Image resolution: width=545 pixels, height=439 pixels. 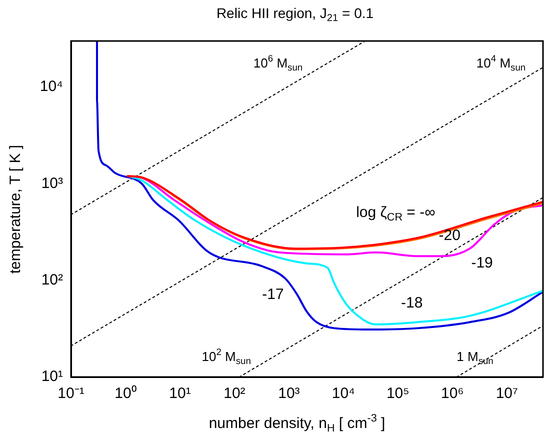 What do you see at coordinates (15, 209) in the screenshot?
I see `y-axis-title: temperature, T [ K ]` at bounding box center [15, 209].